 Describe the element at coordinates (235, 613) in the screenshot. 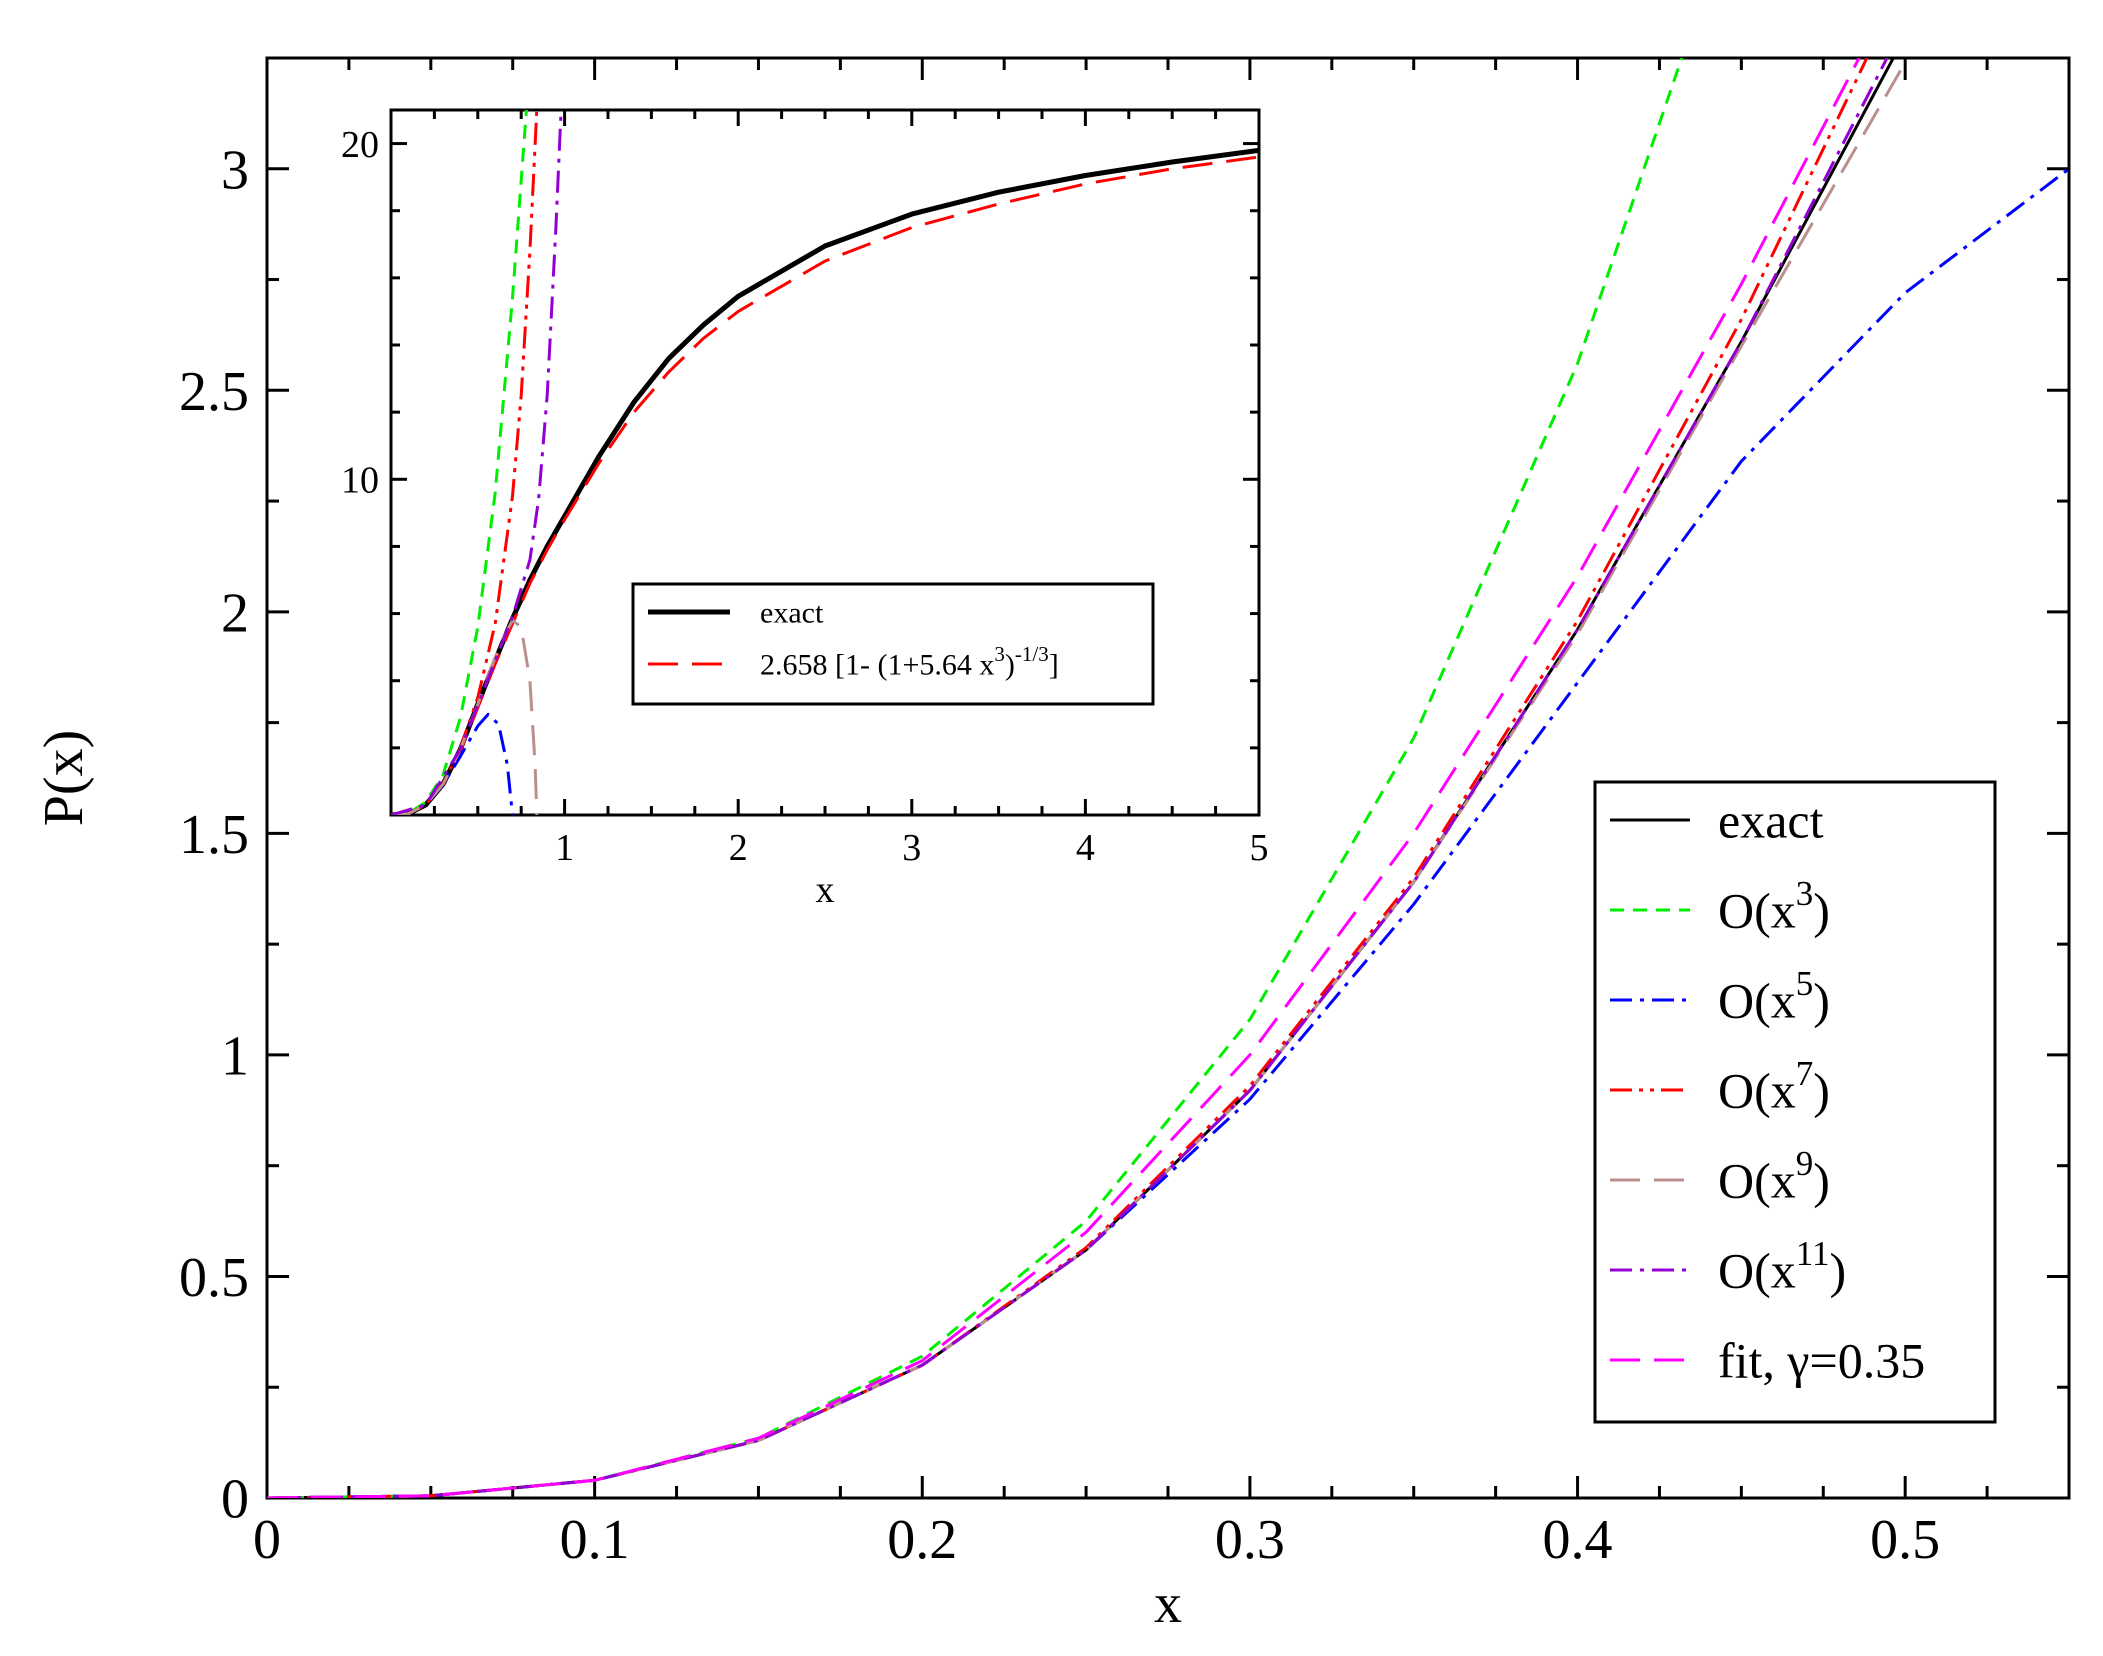

I see `y-tick-label: 2` at that location.